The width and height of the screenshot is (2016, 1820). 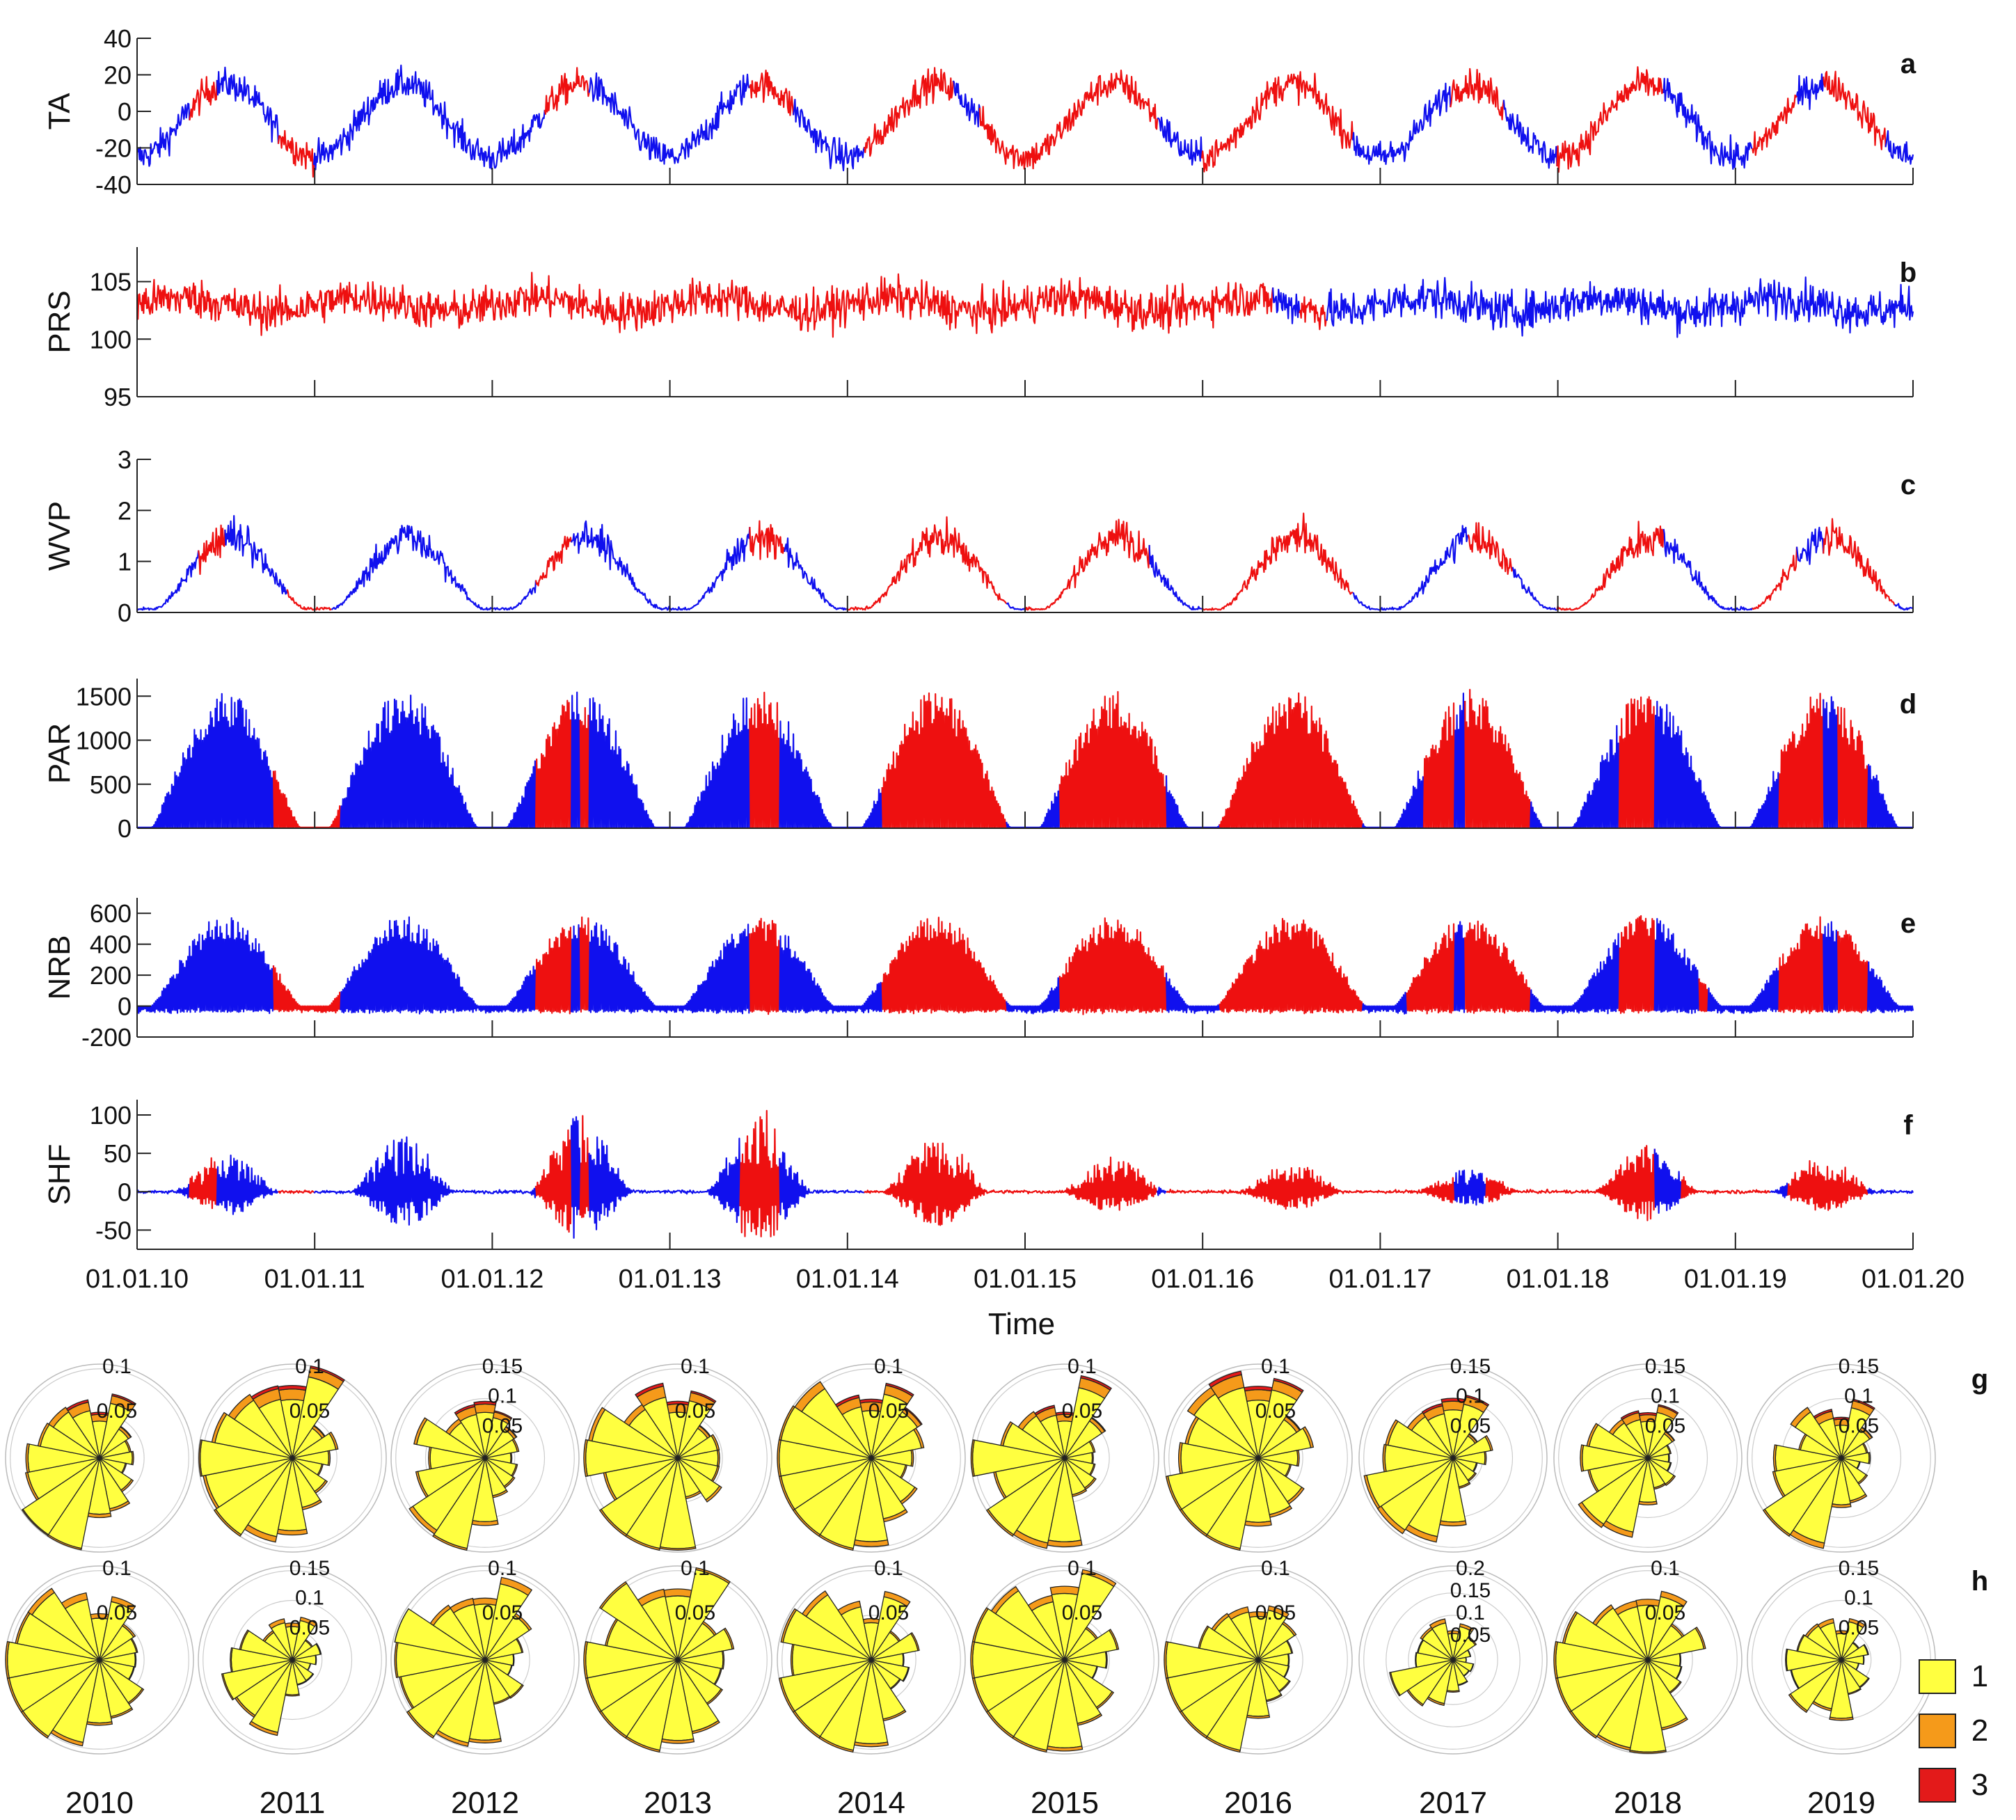 I want to click on series-f-red, so click(x=203, y=1183).